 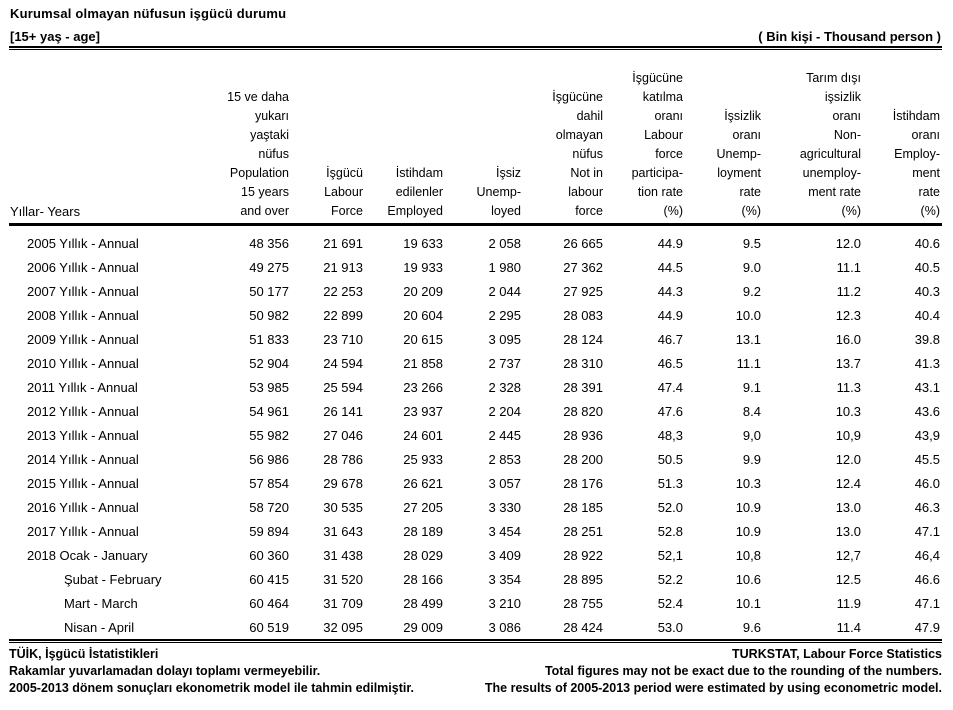 What do you see at coordinates (586, 173) in the screenshot?
I see `header-line: Not in` at bounding box center [586, 173].